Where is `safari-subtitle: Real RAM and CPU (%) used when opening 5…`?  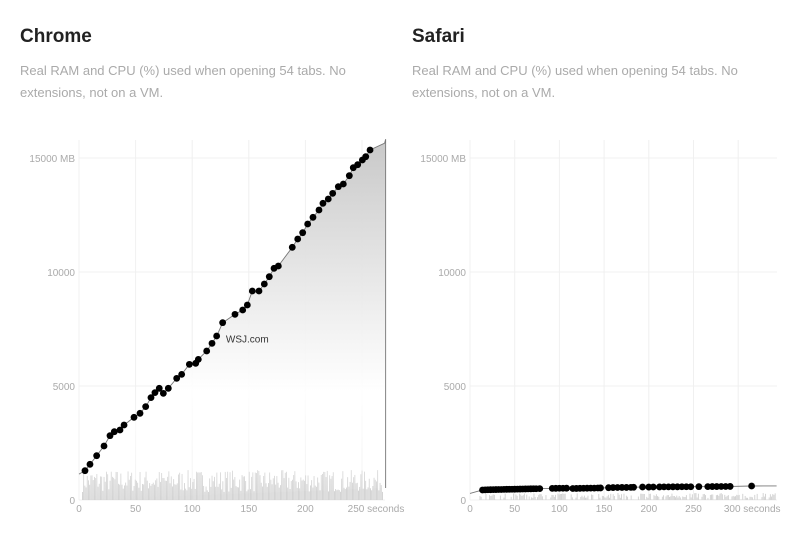
safari-subtitle: Real RAM and CPU (%) used when opening 5… is located at coordinates (575, 81).